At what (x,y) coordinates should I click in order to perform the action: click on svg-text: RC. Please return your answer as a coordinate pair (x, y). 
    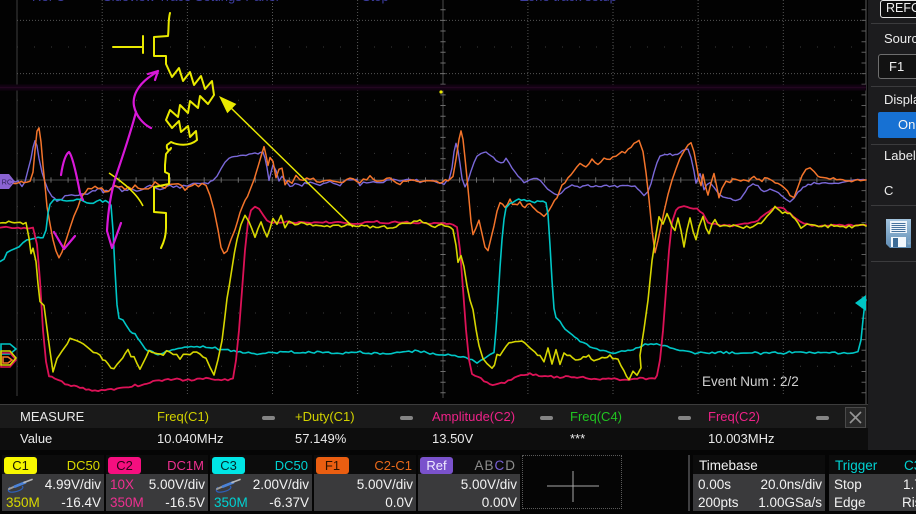
    Looking at the image, I should click on (7, 182).